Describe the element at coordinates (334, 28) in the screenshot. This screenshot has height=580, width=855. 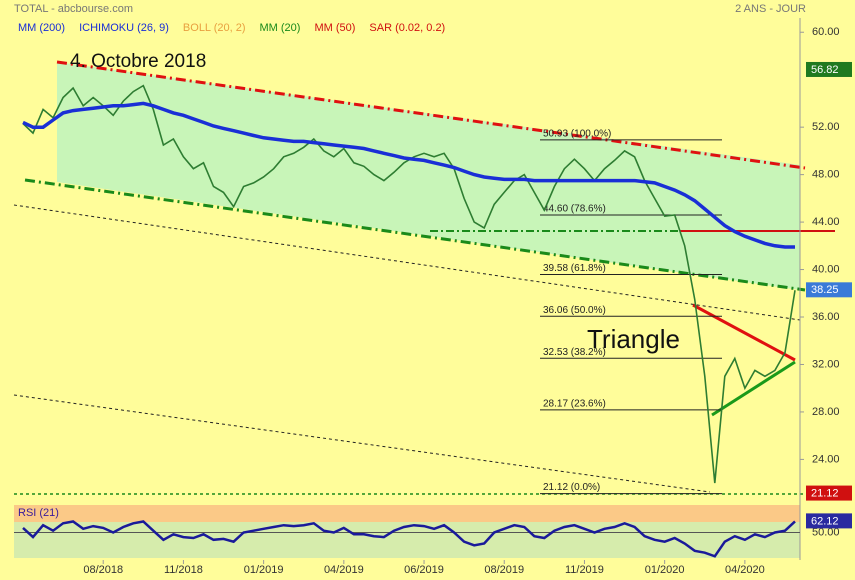
I see `legend-entry: MM (50)` at that location.